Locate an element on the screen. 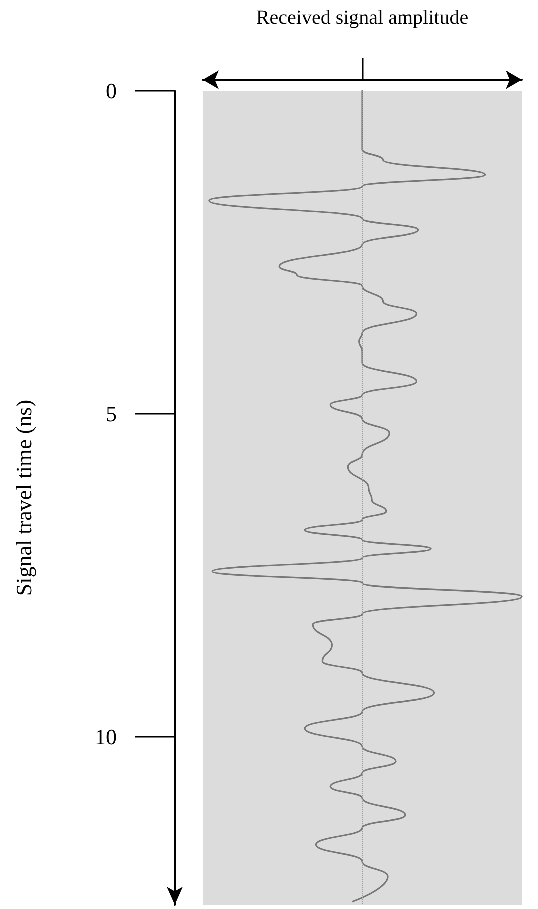 This screenshot has height=909, width=538. x-axis-title: Received signal amplitude is located at coordinates (362, 18).